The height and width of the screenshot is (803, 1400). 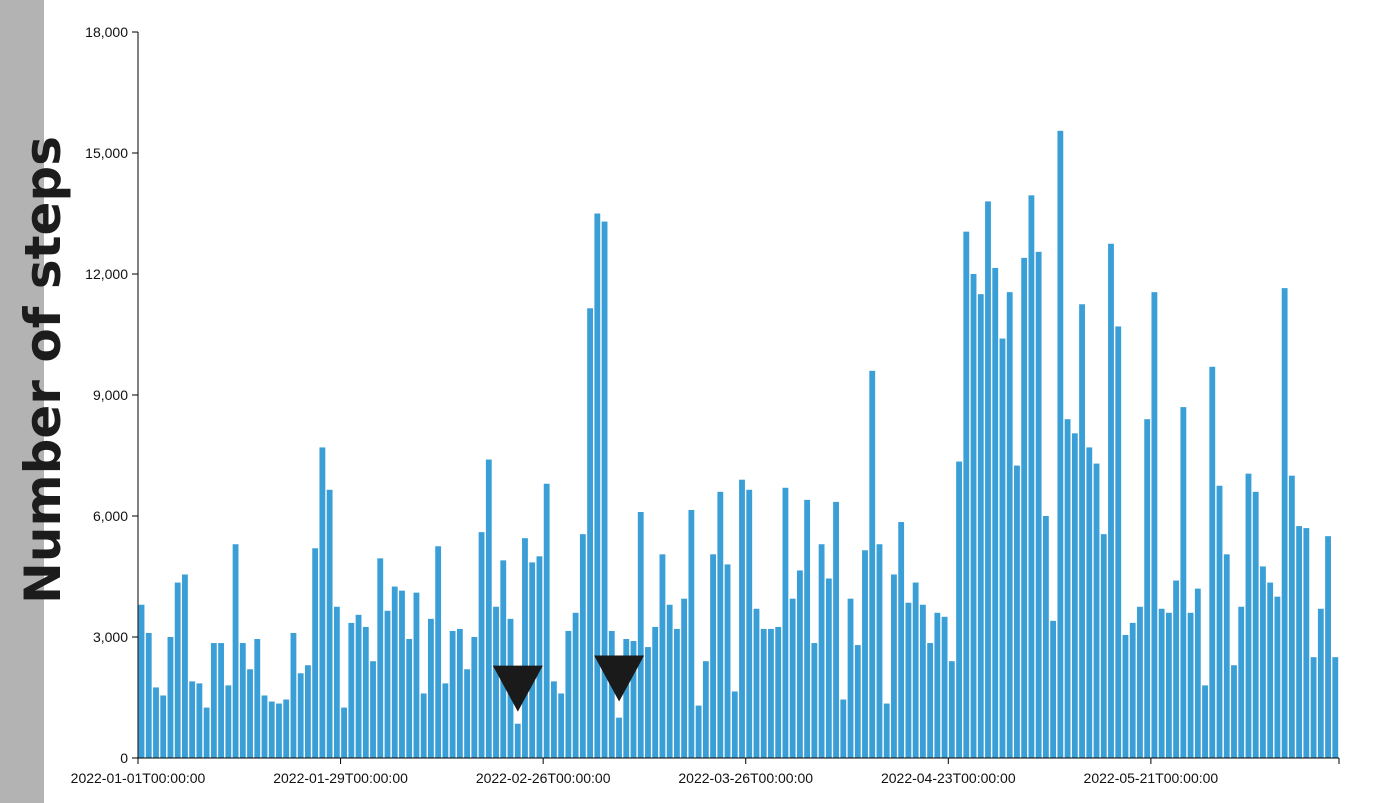 What do you see at coordinates (124, 758) in the screenshot?
I see `y-tick-label: 0` at bounding box center [124, 758].